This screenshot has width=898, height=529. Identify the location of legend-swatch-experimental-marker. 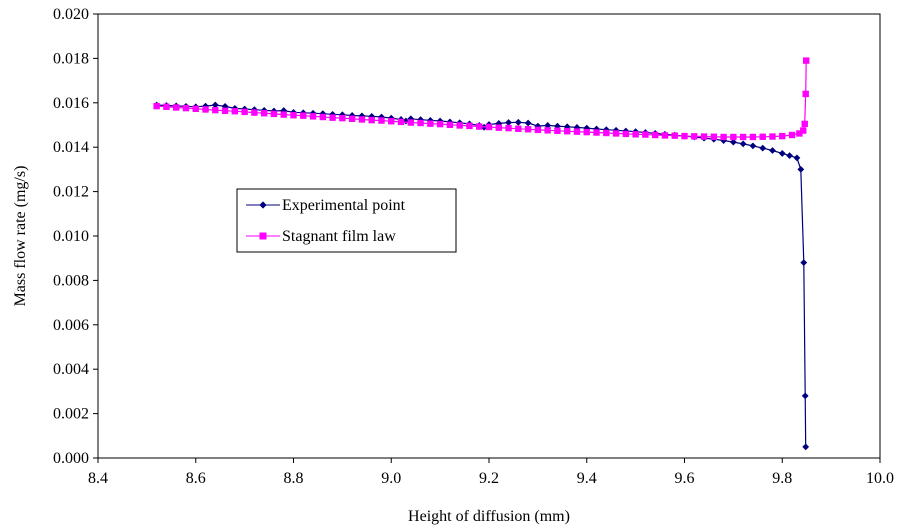
(263, 205).